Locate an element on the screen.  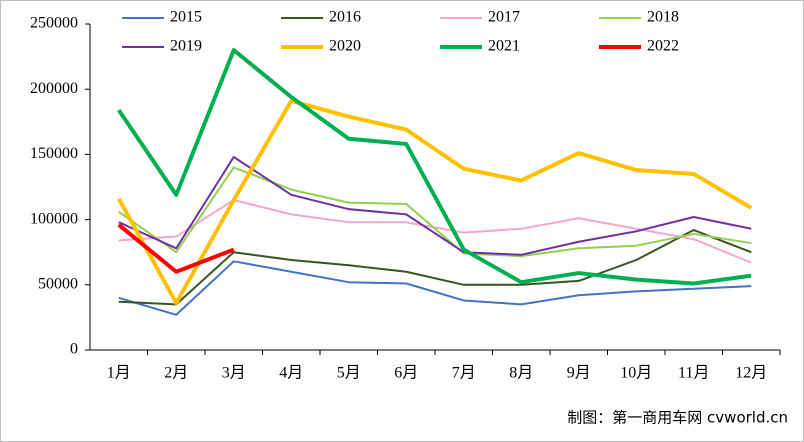
x-tick-label: 6月 is located at coordinates (406, 373).